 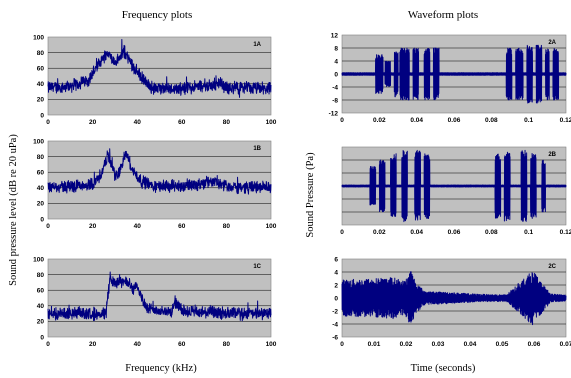 I want to click on x-tick-label: 0.01, so click(x=374, y=344).